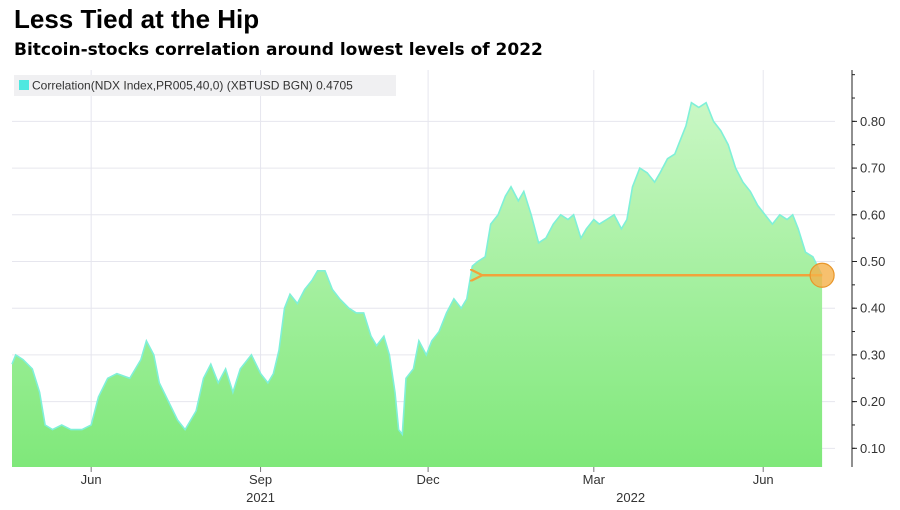 The height and width of the screenshot is (510, 900). What do you see at coordinates (872, 214) in the screenshot?
I see `y-tick-label: 0.60` at bounding box center [872, 214].